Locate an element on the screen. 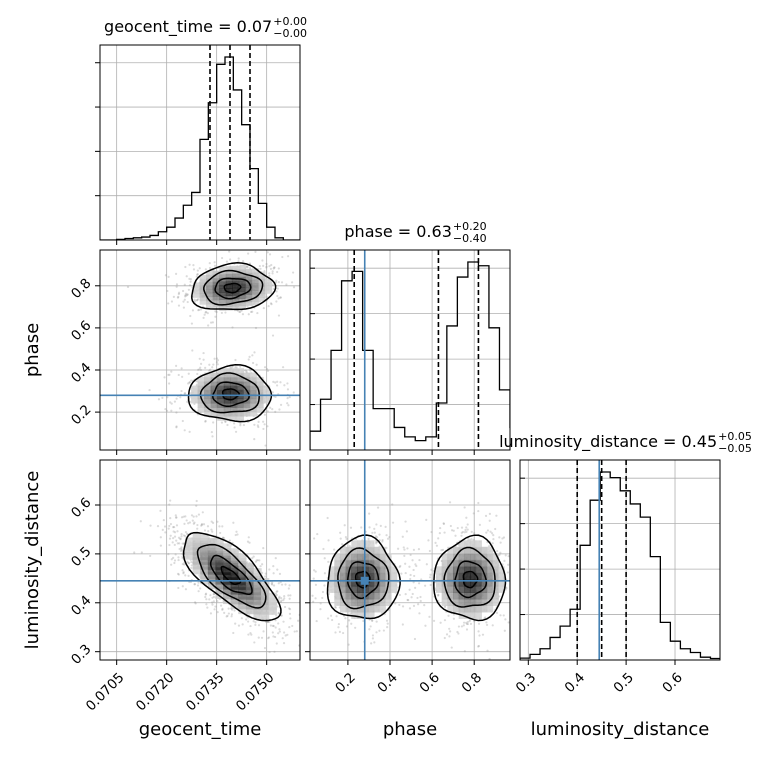 The height and width of the screenshot is (760, 760). title-phase: phase = 0.63 +0.20−0.40 is located at coordinates (415, 232).